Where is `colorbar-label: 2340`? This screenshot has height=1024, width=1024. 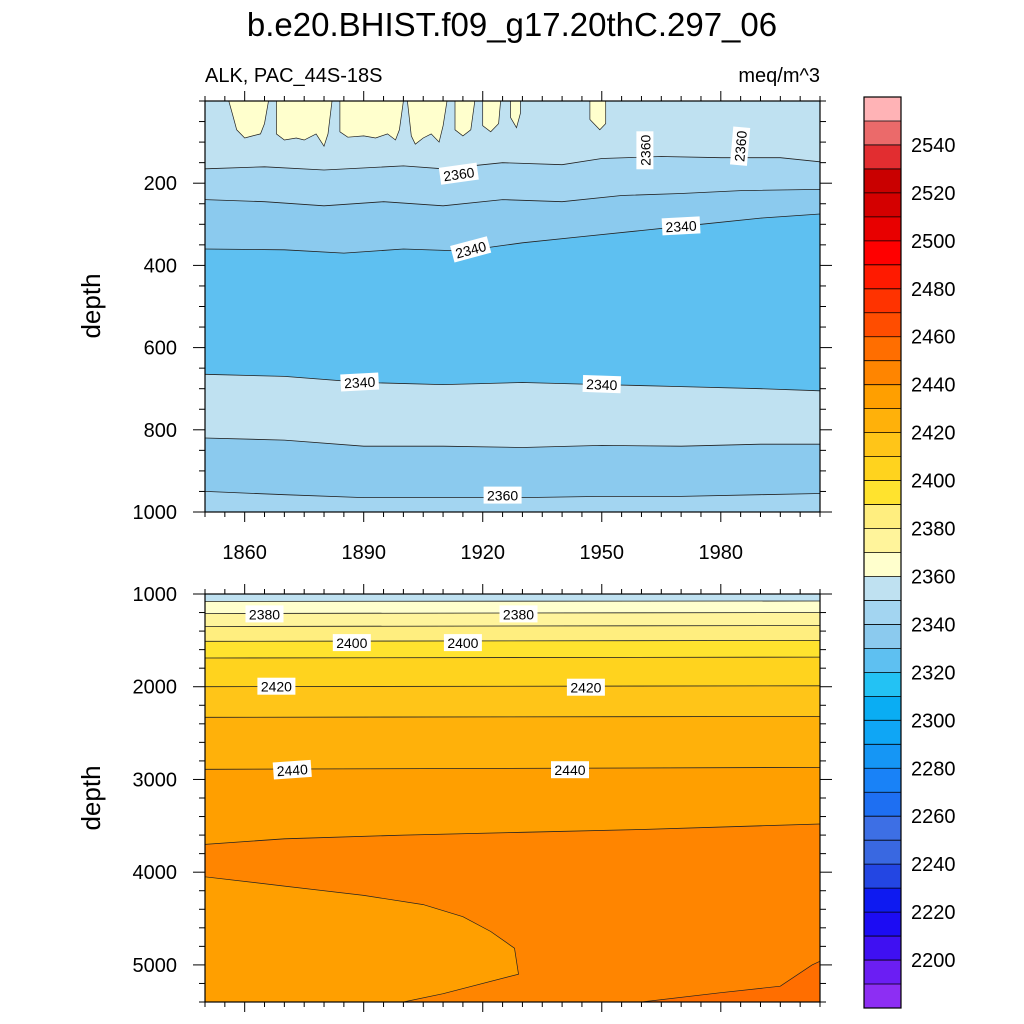 colorbar-label: 2340 is located at coordinates (933, 625).